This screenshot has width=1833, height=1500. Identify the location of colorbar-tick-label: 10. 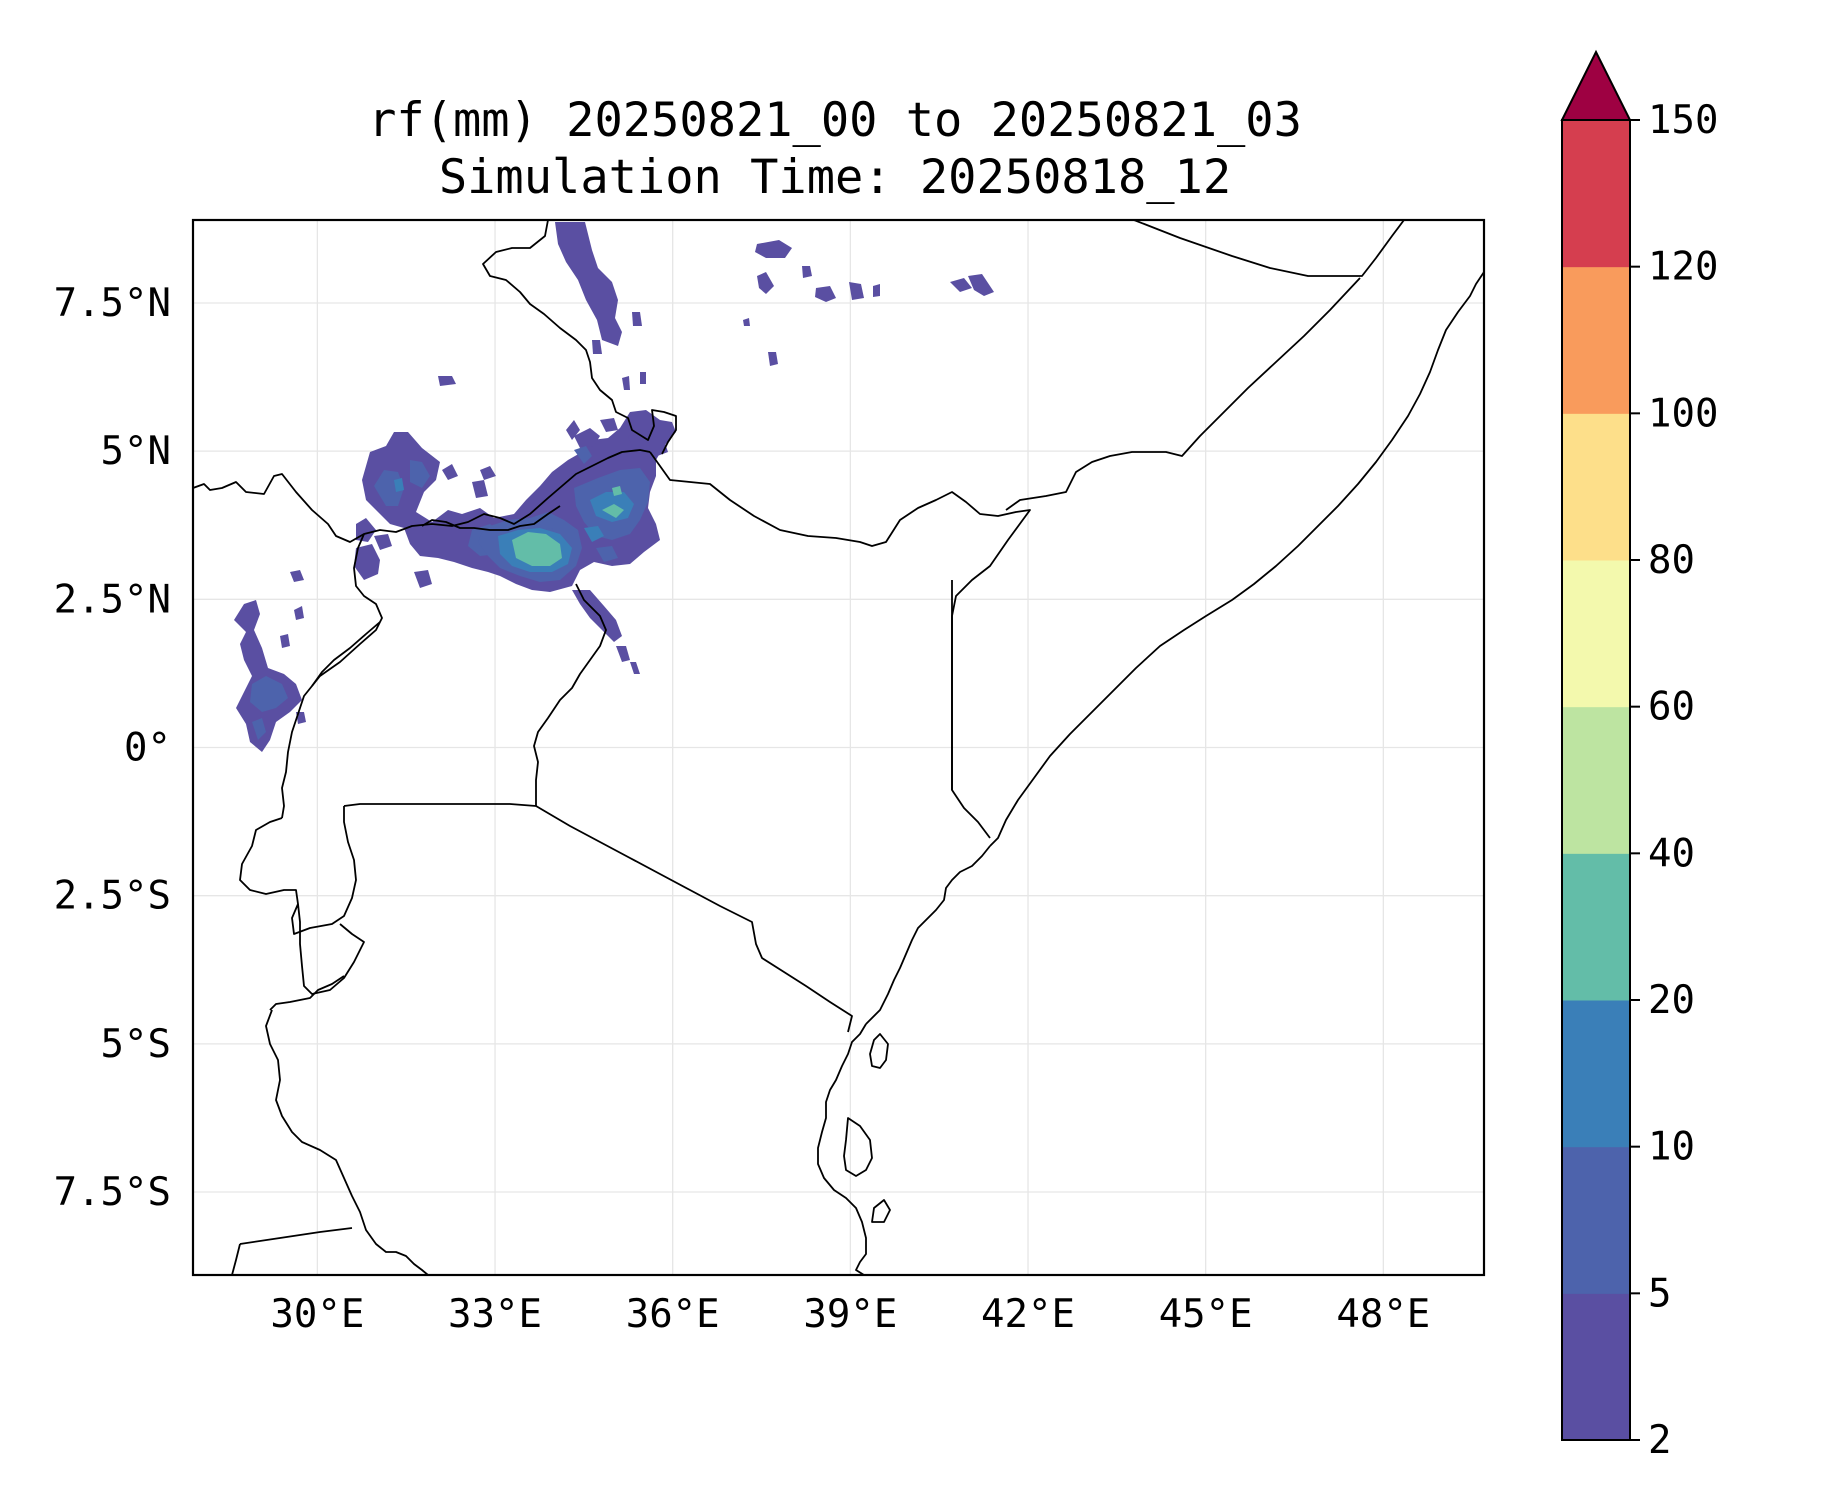
(1671, 1147).